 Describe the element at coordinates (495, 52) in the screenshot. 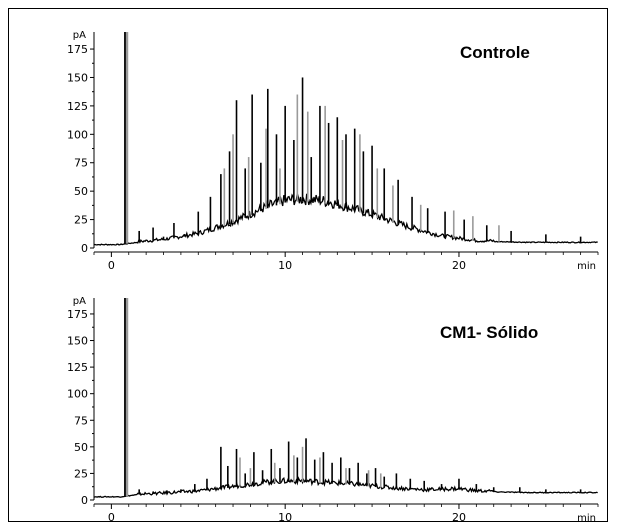

I see `panel-title: Controle` at that location.